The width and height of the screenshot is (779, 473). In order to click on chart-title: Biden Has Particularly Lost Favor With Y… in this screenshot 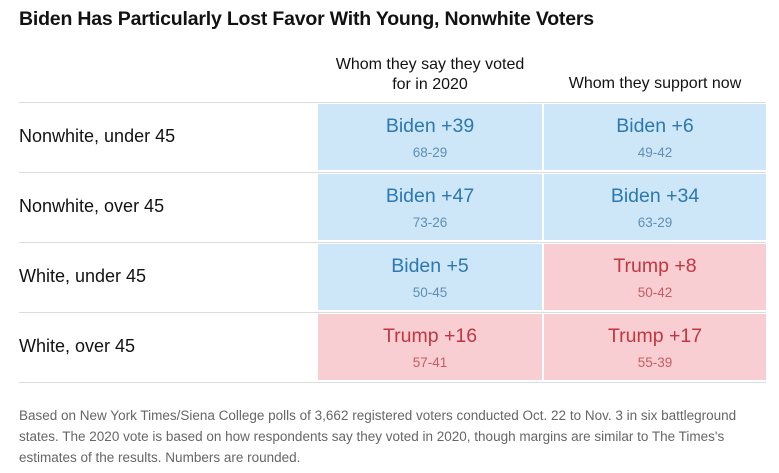, I will do `click(306, 19)`.